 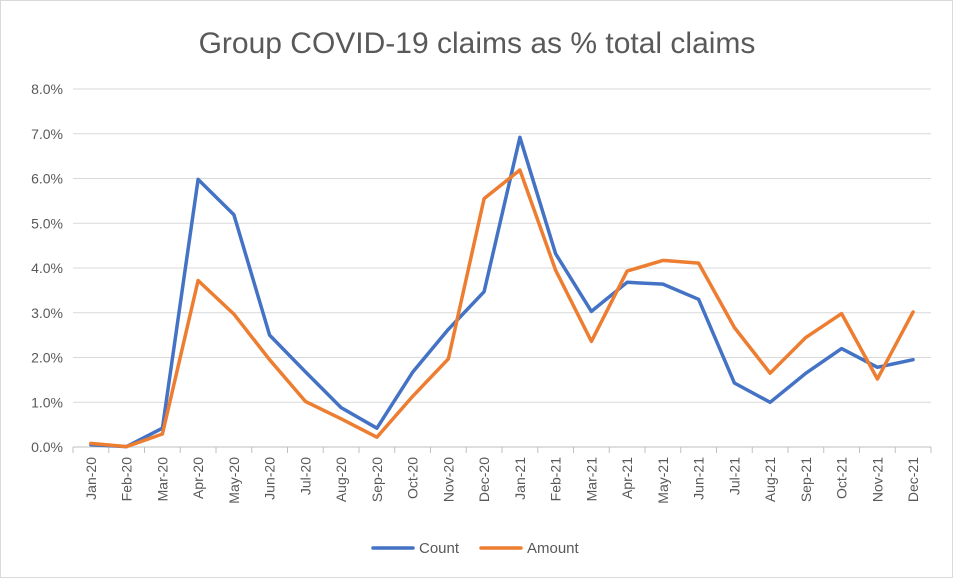 What do you see at coordinates (47, 89) in the screenshot?
I see `y-tick-label: 8.0%` at bounding box center [47, 89].